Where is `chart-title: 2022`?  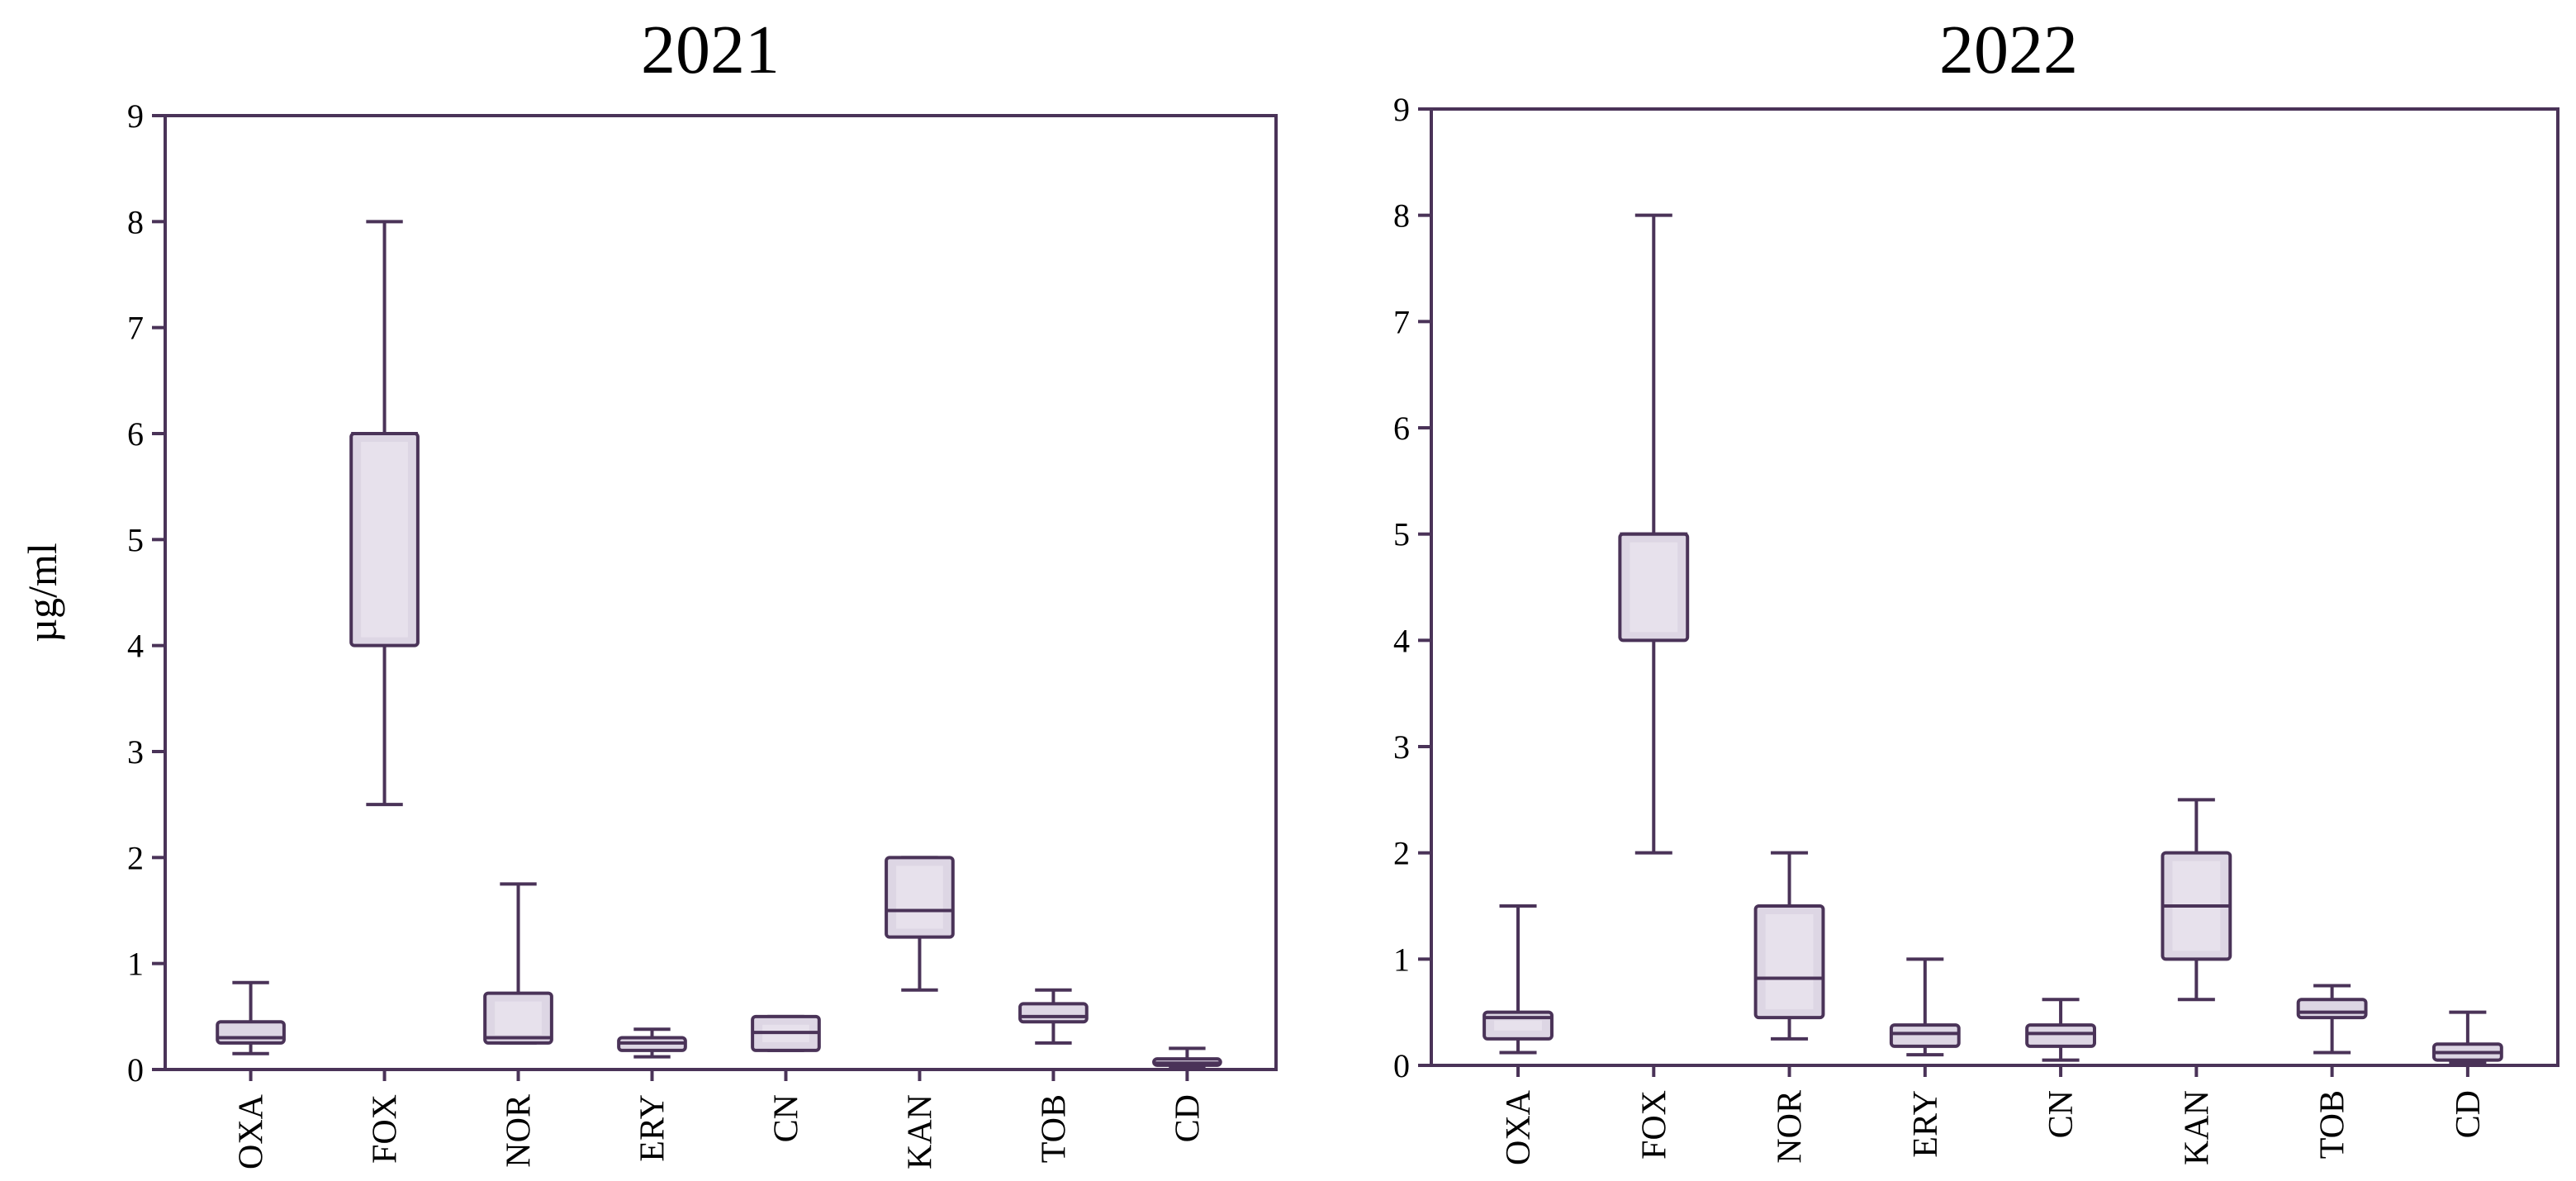 chart-title: 2022 is located at coordinates (2008, 50).